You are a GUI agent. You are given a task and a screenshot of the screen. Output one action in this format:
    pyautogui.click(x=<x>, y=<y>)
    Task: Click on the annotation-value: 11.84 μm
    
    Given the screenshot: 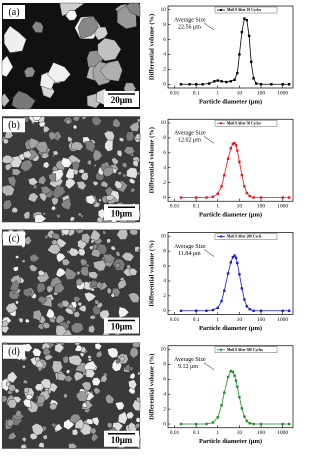 What is the action you would take?
    pyautogui.click(x=189, y=254)
    